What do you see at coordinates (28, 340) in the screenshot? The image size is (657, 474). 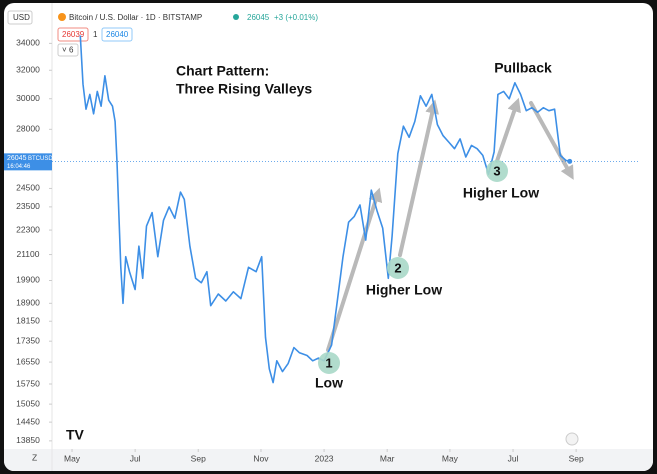 I see `y-tick-label: 17350` at bounding box center [28, 340].